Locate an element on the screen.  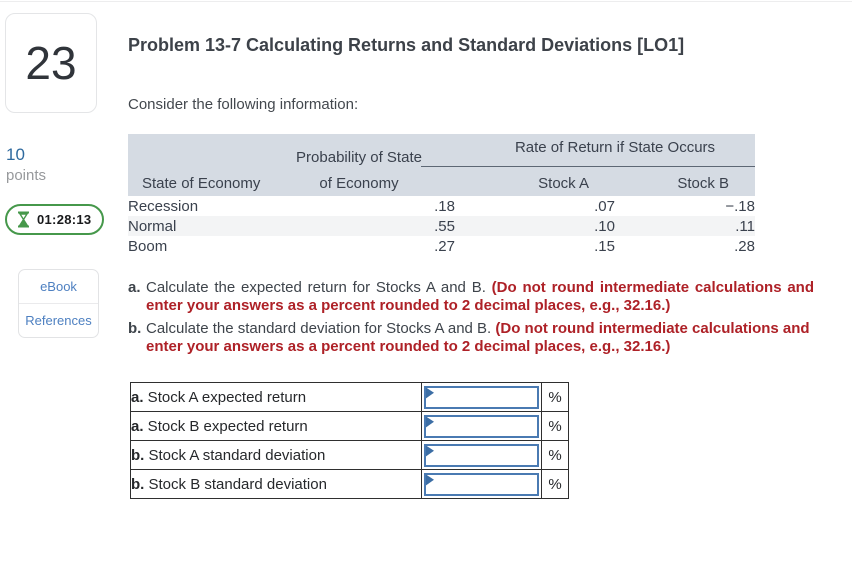
table-row: Boom .27 .15 .28 is located at coordinates (441, 246).